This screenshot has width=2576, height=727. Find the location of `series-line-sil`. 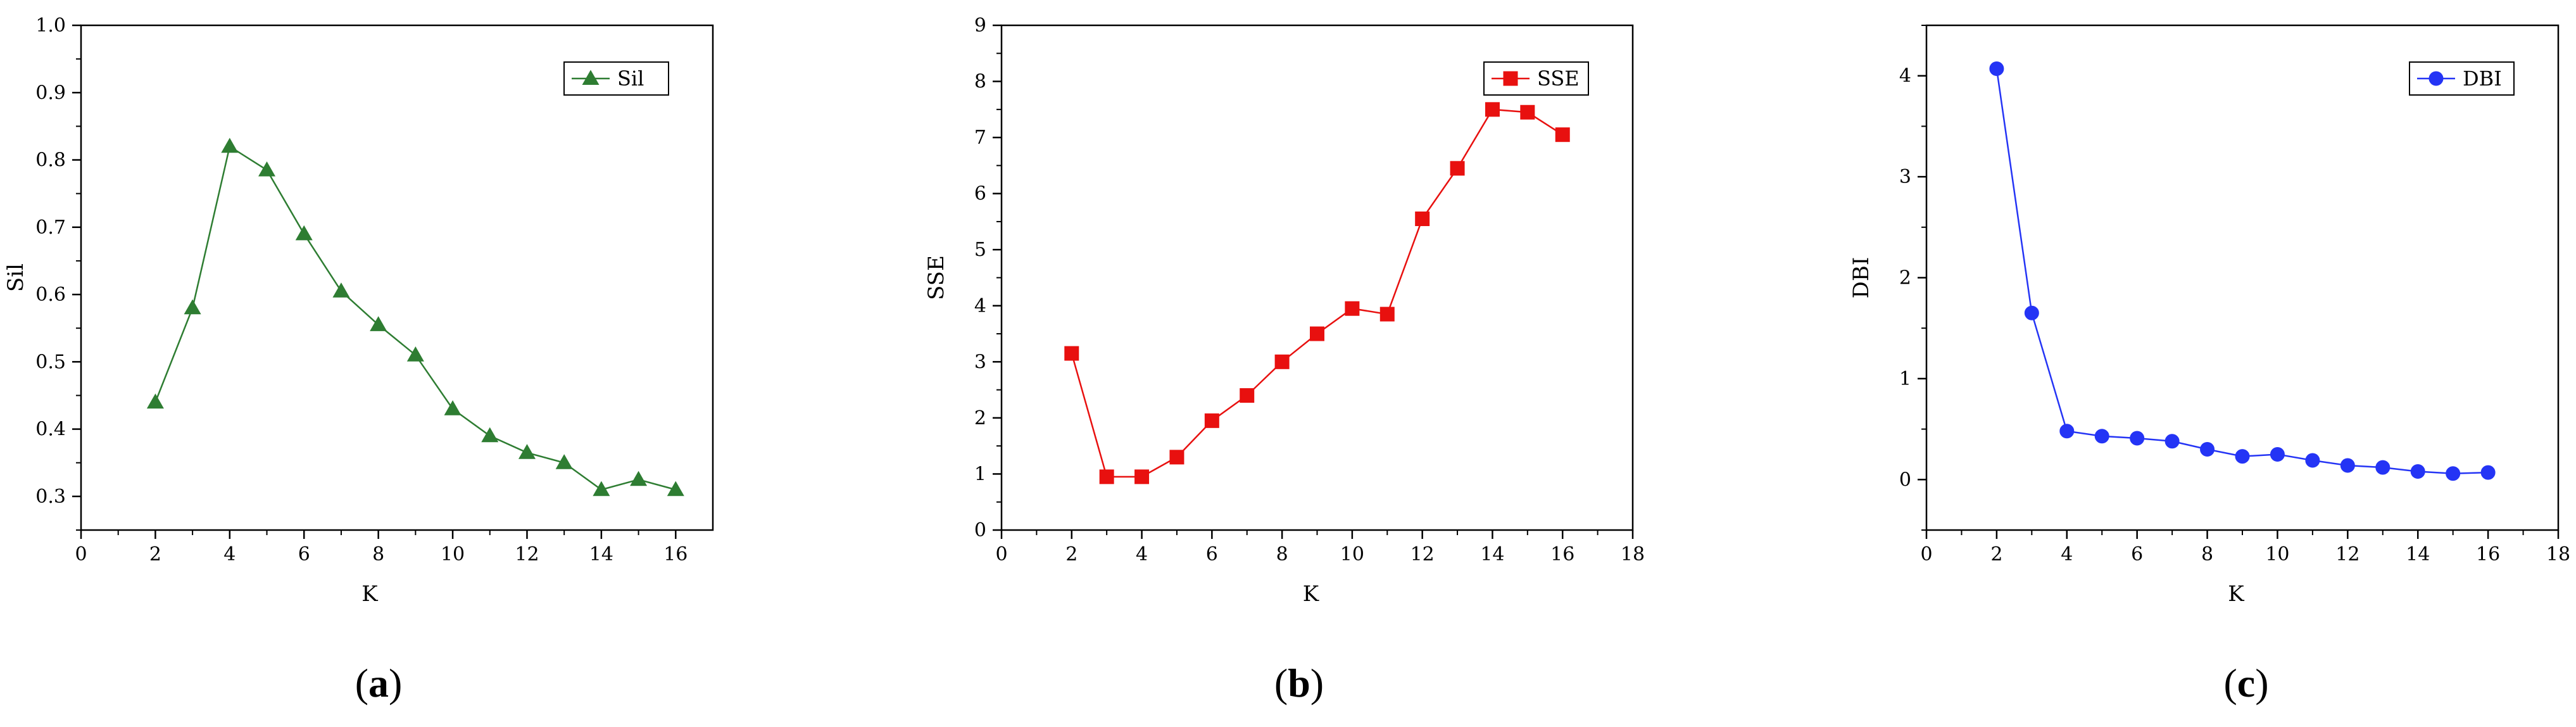

series-line-sil is located at coordinates (415, 318).